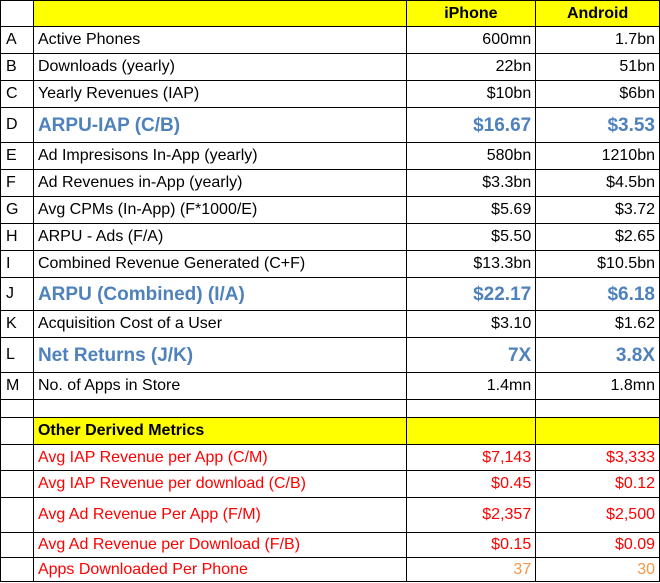 The image size is (660, 583). What do you see at coordinates (17, 324) in the screenshot?
I see `row-key: K` at bounding box center [17, 324].